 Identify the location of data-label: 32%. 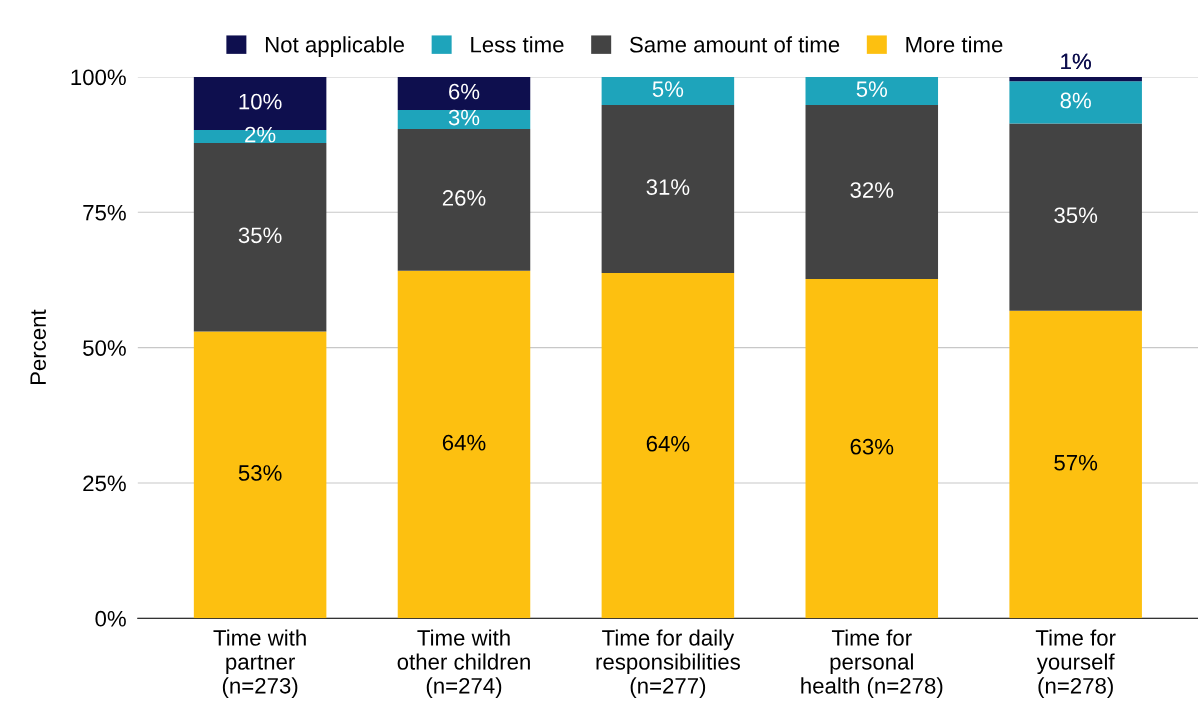
(872, 190).